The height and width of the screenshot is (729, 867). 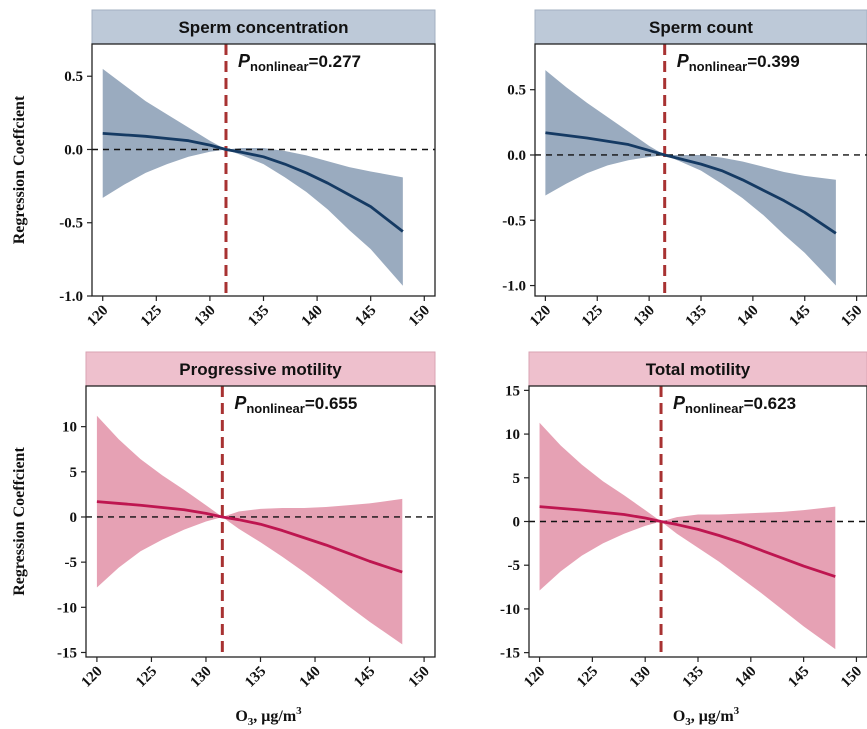 I want to click on panel-title: Sperm count, so click(x=701, y=27).